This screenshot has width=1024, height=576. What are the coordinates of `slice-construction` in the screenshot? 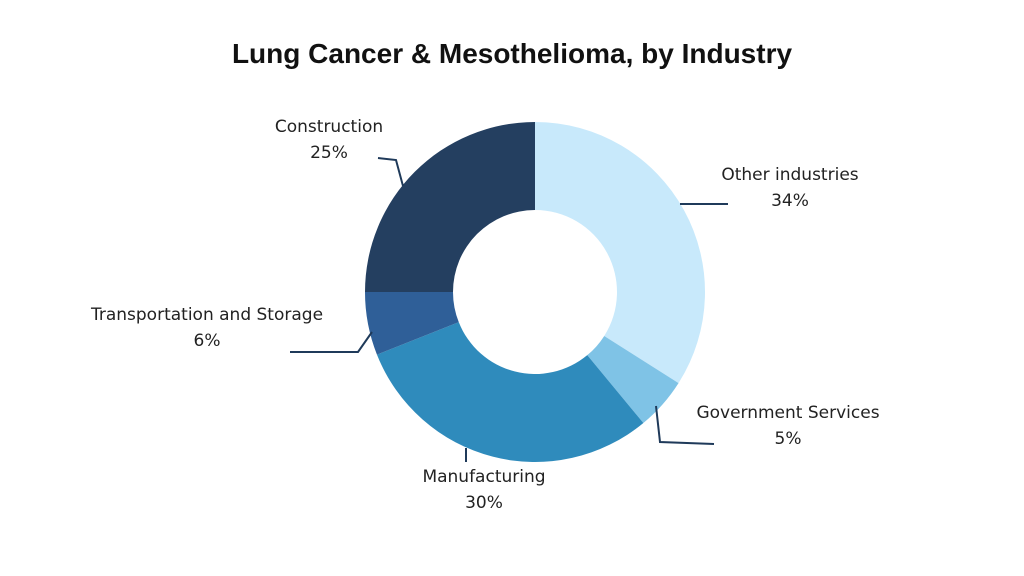 It's located at (450, 207).